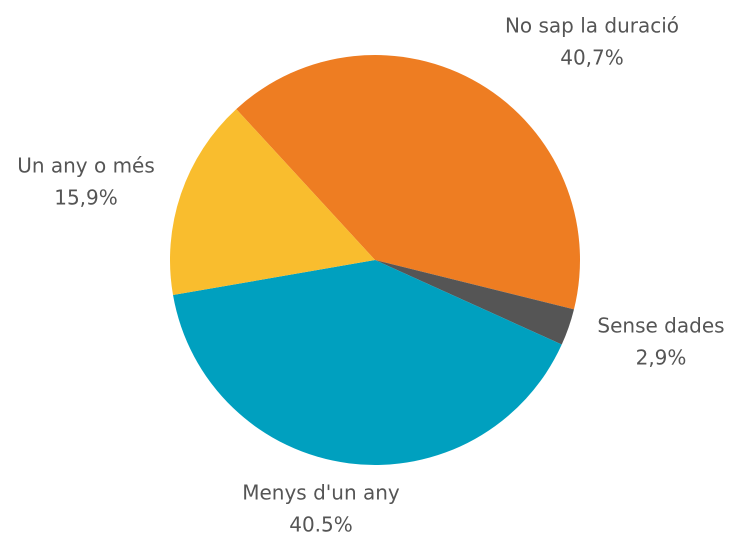 This screenshot has width=737, height=534. I want to click on slice-label: No sap la duració, so click(592, 26).